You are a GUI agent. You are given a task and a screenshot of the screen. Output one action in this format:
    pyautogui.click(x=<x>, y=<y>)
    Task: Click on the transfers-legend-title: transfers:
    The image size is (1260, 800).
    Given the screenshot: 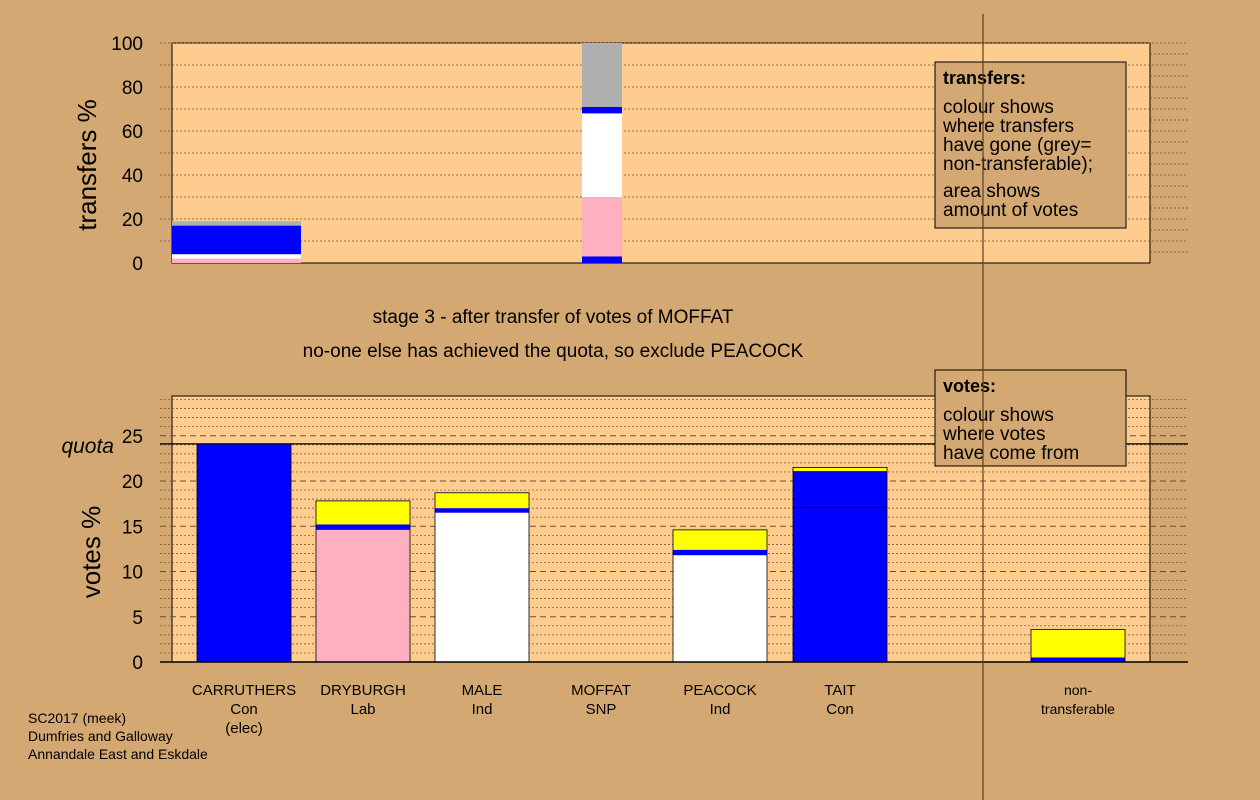 What is the action you would take?
    pyautogui.click(x=984, y=78)
    